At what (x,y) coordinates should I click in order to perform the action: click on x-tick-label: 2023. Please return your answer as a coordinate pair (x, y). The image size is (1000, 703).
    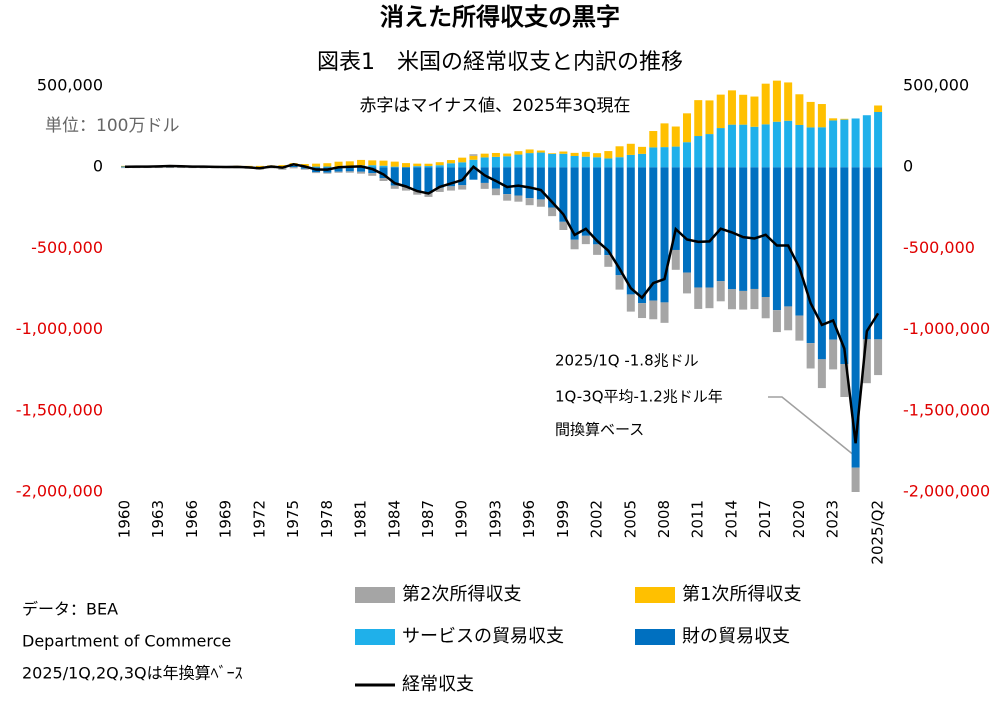
    Looking at the image, I should click on (833, 519).